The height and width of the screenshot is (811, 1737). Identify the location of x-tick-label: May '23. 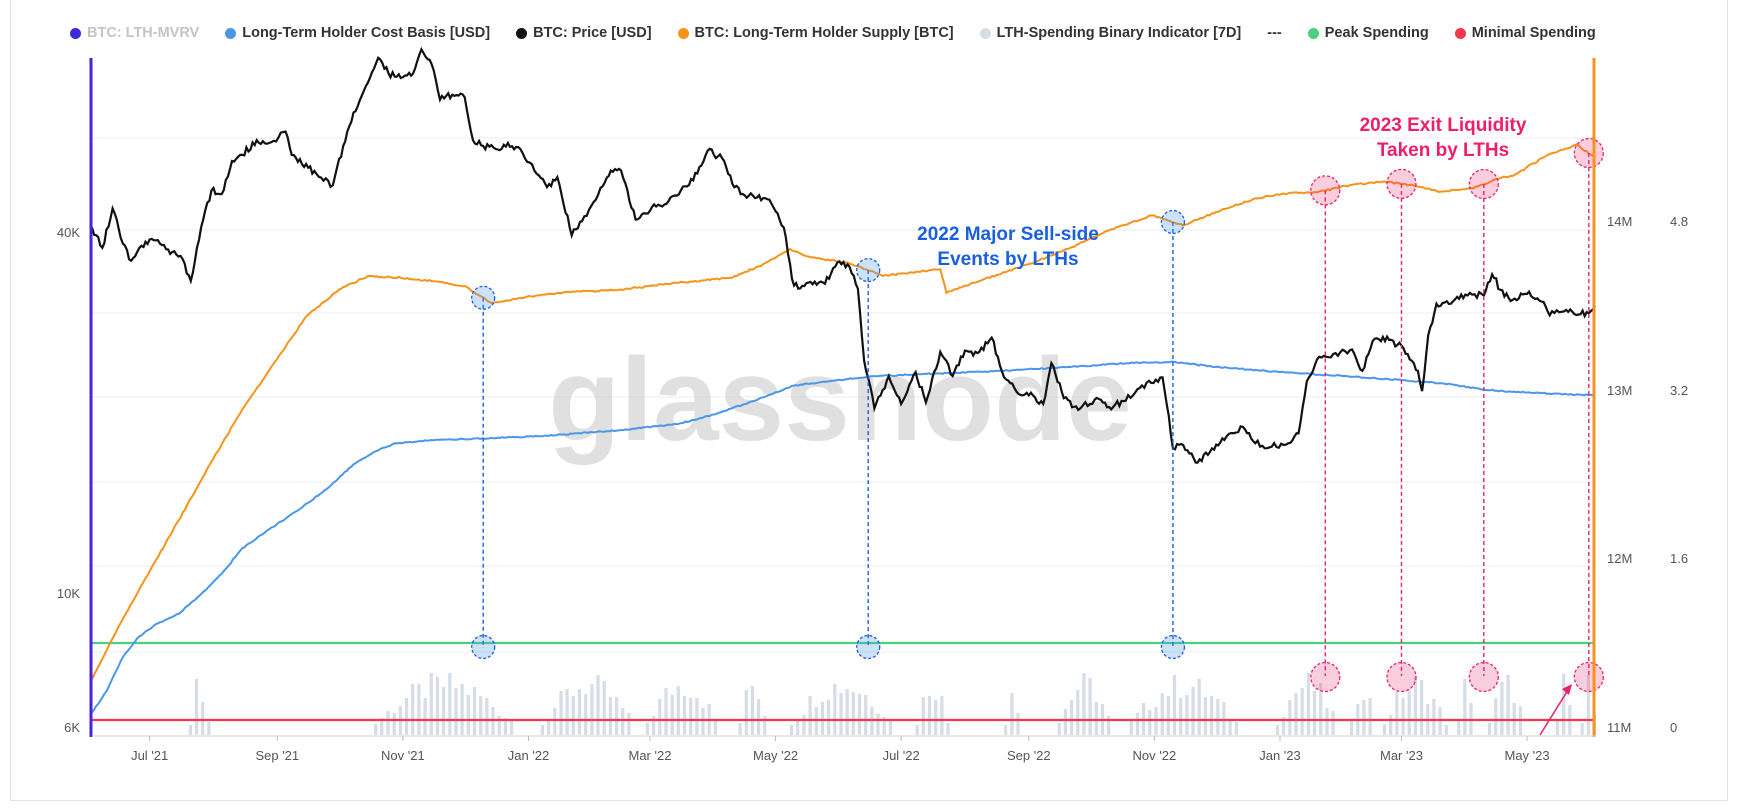
(1526, 755).